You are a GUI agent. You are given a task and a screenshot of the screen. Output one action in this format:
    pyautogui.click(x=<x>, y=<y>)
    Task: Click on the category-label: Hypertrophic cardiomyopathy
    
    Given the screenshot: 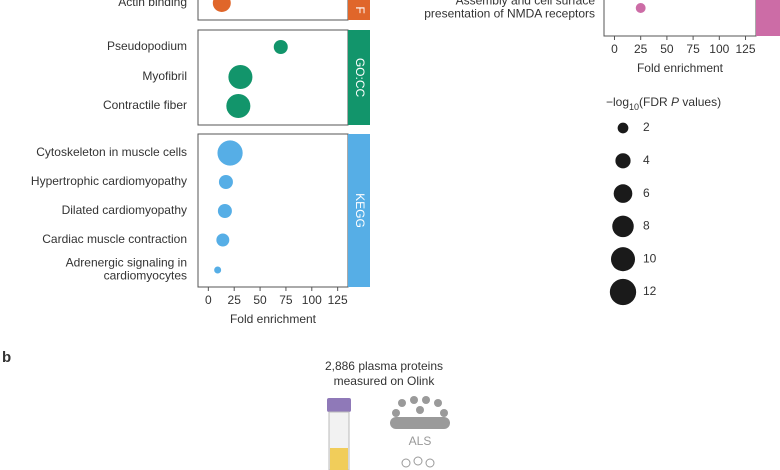 What is the action you would take?
    pyautogui.click(x=109, y=181)
    